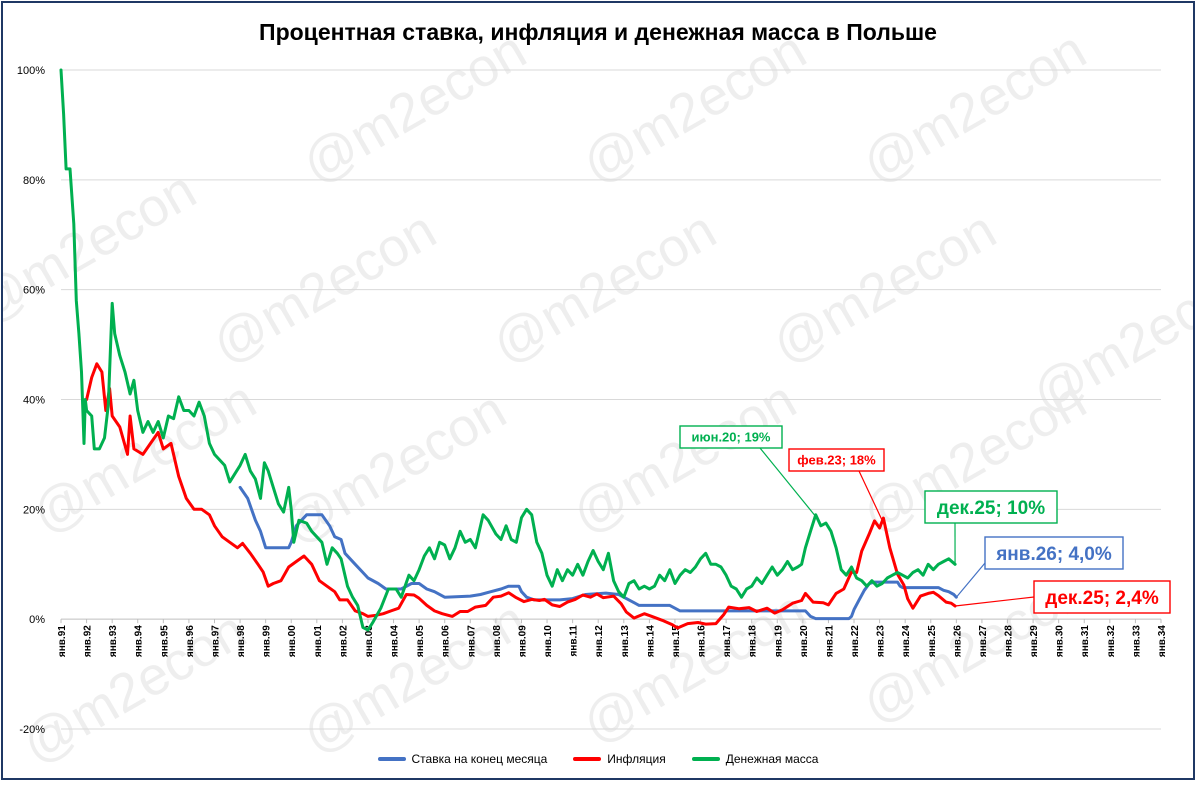 The image size is (1200, 785). Describe the element at coordinates (983, 641) in the screenshot. I see `x-tick-label: янв.27` at that location.